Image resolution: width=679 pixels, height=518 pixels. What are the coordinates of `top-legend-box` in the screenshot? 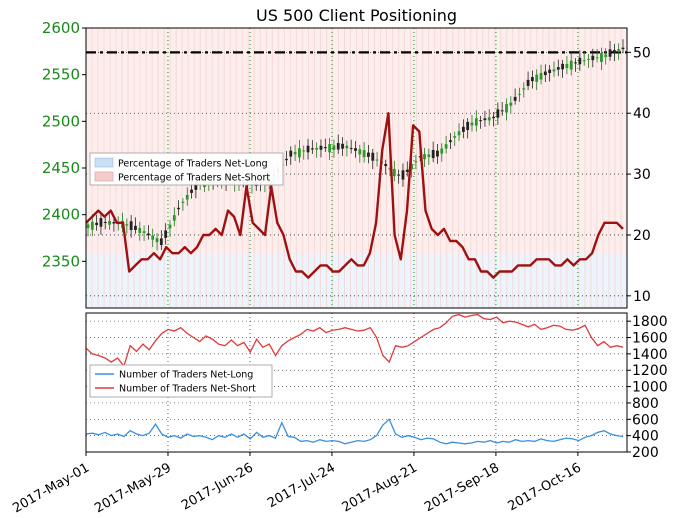 It's located at (186, 169).